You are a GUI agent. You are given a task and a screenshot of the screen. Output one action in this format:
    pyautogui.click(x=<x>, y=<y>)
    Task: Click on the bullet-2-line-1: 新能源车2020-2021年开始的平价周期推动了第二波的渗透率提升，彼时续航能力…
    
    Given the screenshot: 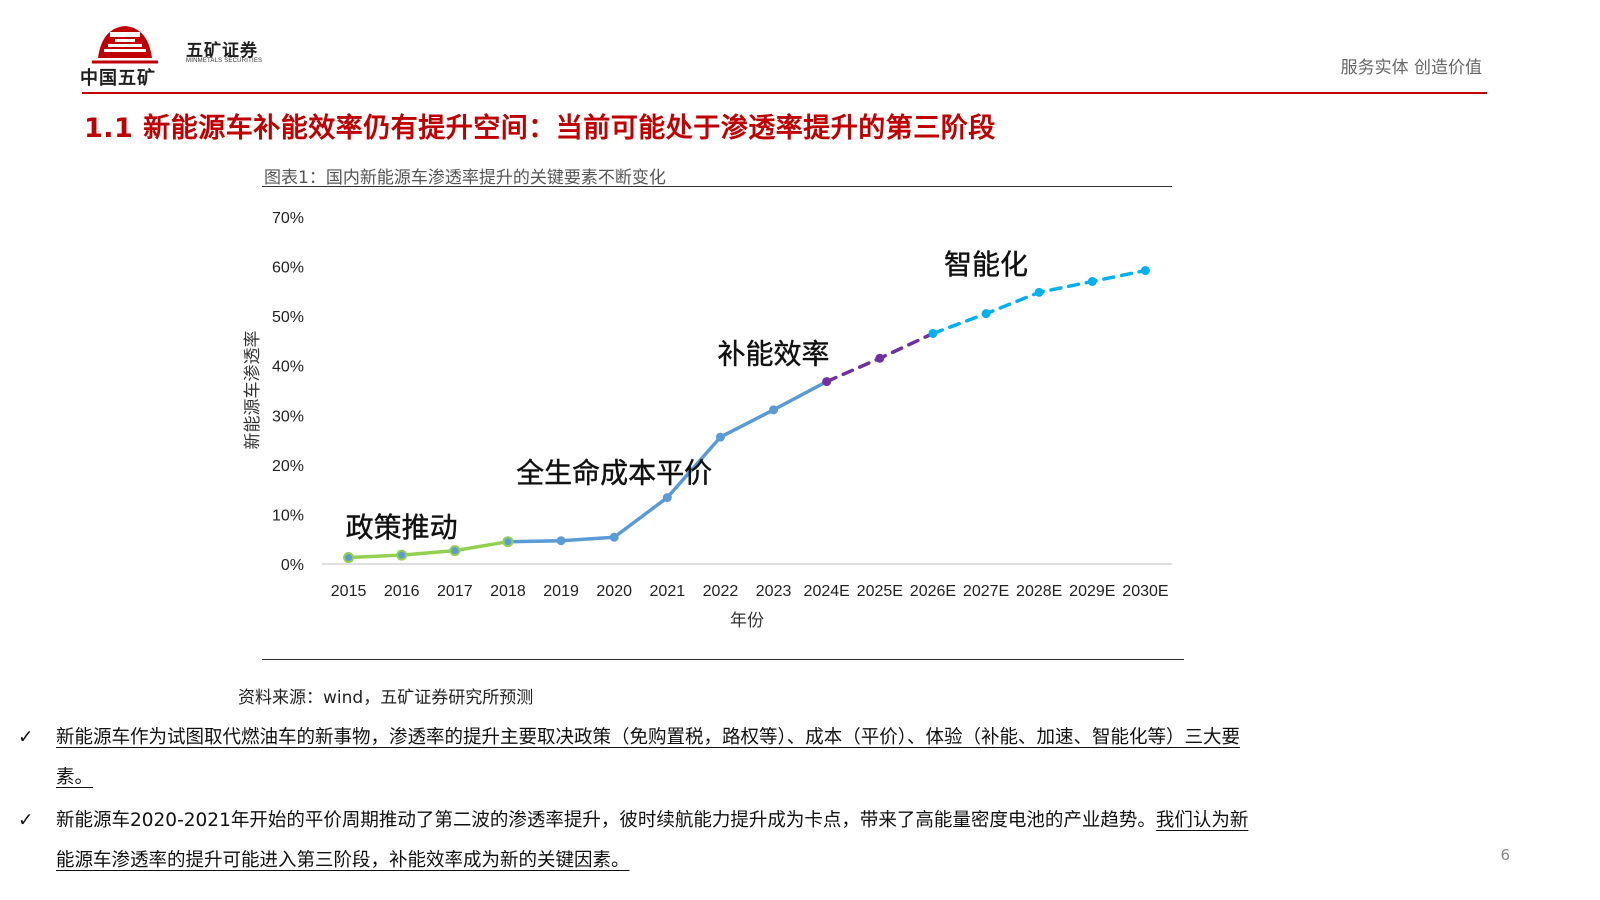 What is the action you would take?
    pyautogui.click(x=606, y=820)
    